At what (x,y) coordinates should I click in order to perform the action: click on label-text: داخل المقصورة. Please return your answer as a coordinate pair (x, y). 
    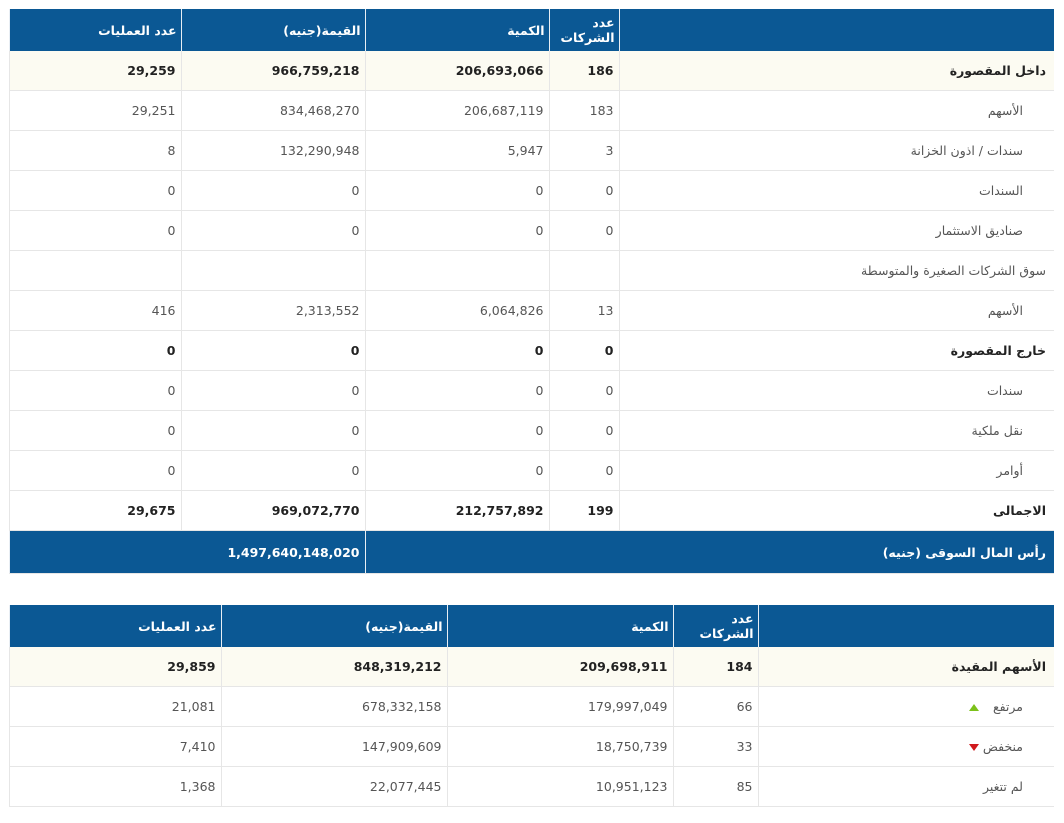
    Looking at the image, I should click on (997, 70).